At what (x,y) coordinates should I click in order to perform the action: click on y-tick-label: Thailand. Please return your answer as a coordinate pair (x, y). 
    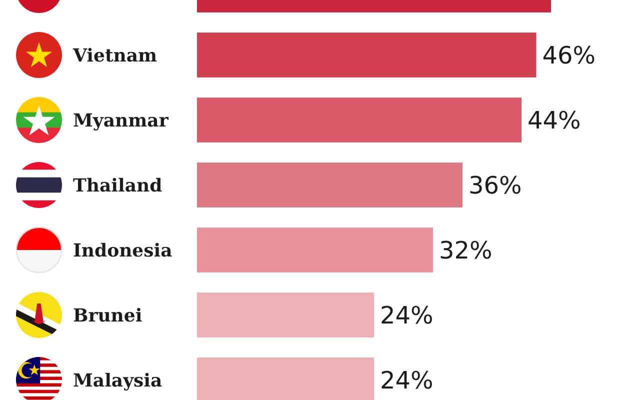
    Looking at the image, I should click on (118, 185).